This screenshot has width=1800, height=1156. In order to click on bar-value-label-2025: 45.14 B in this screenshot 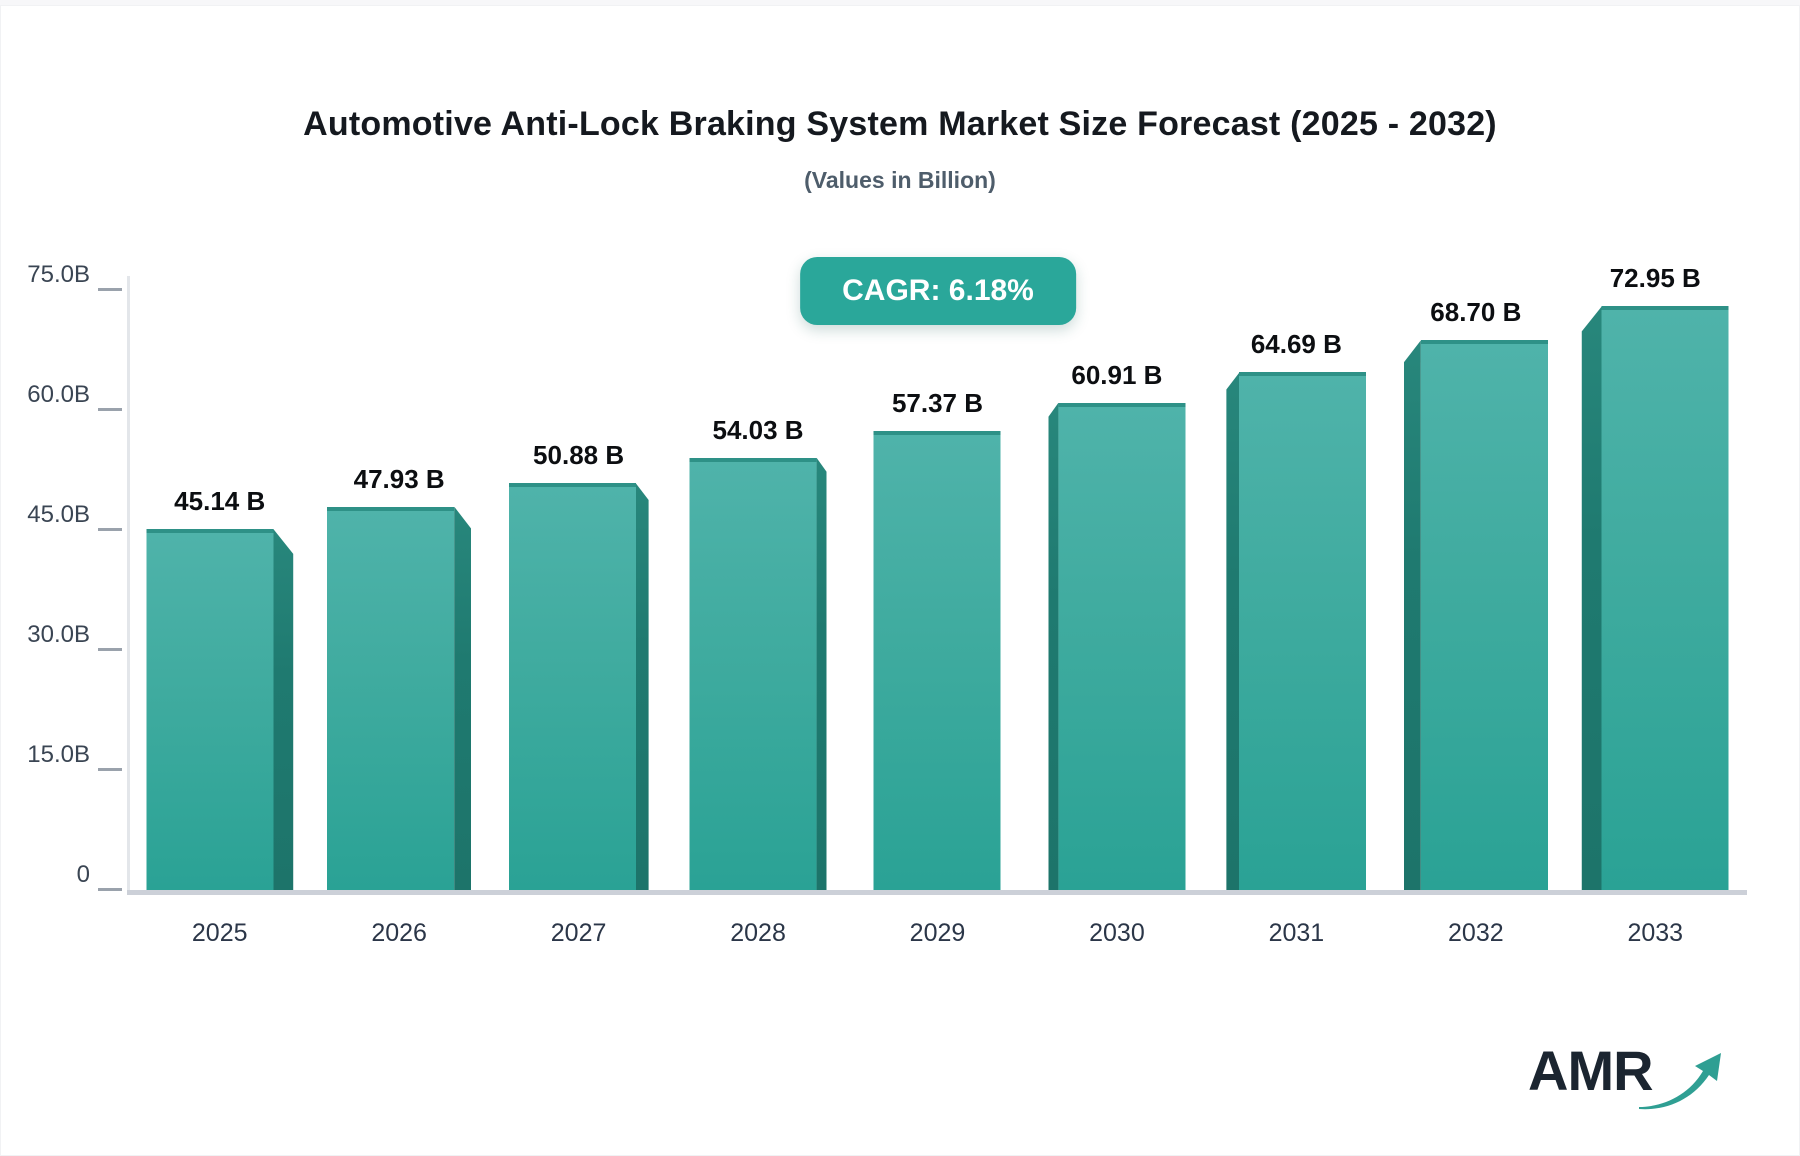, I will do `click(220, 500)`.